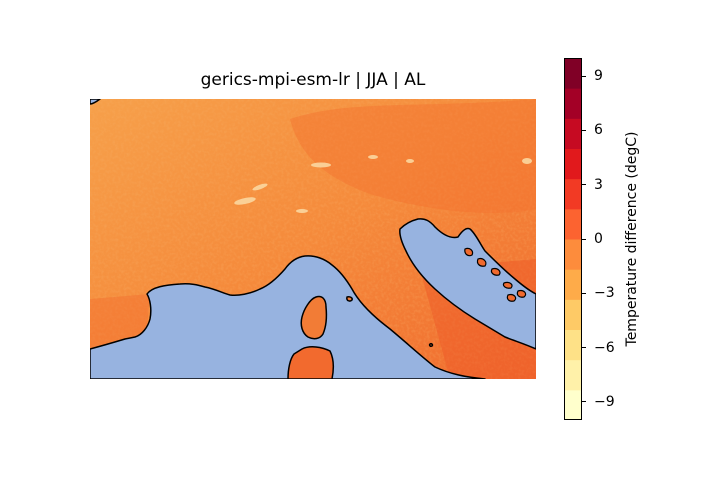  Describe the element at coordinates (598, 76) in the screenshot. I see `tick-label: 9` at that location.